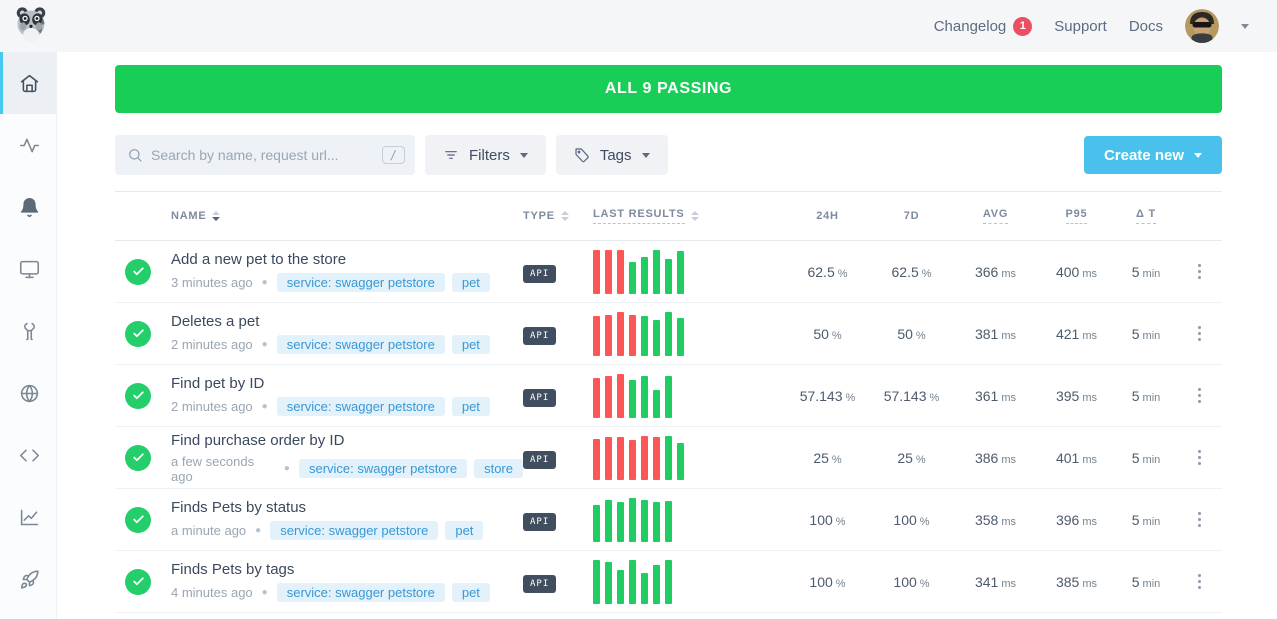  I want to click on sidebar-item-home, so click(28, 83).